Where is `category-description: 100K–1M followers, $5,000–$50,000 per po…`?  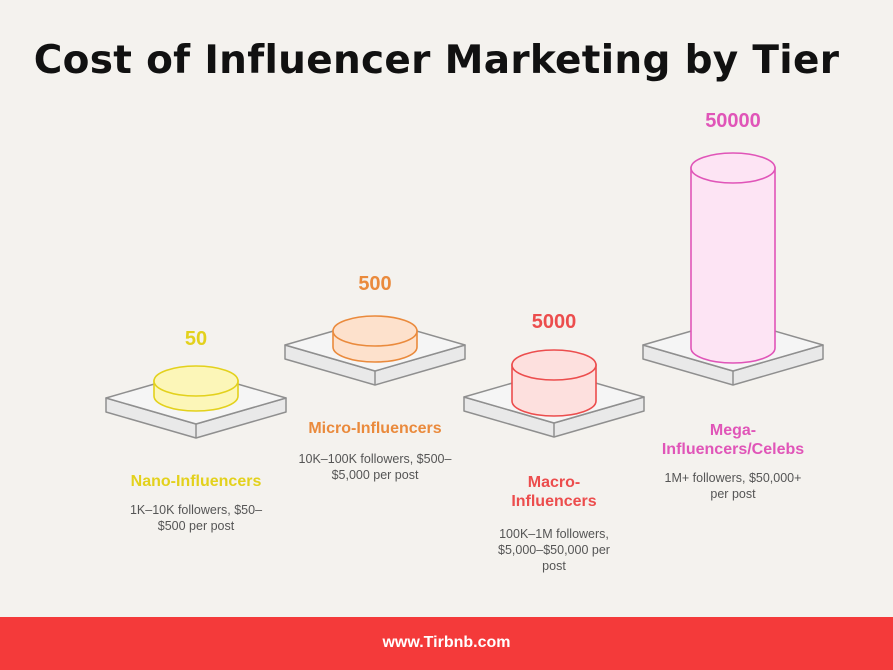
category-description: 100K–1M followers, $5,000–$50,000 per po… is located at coordinates (554, 550).